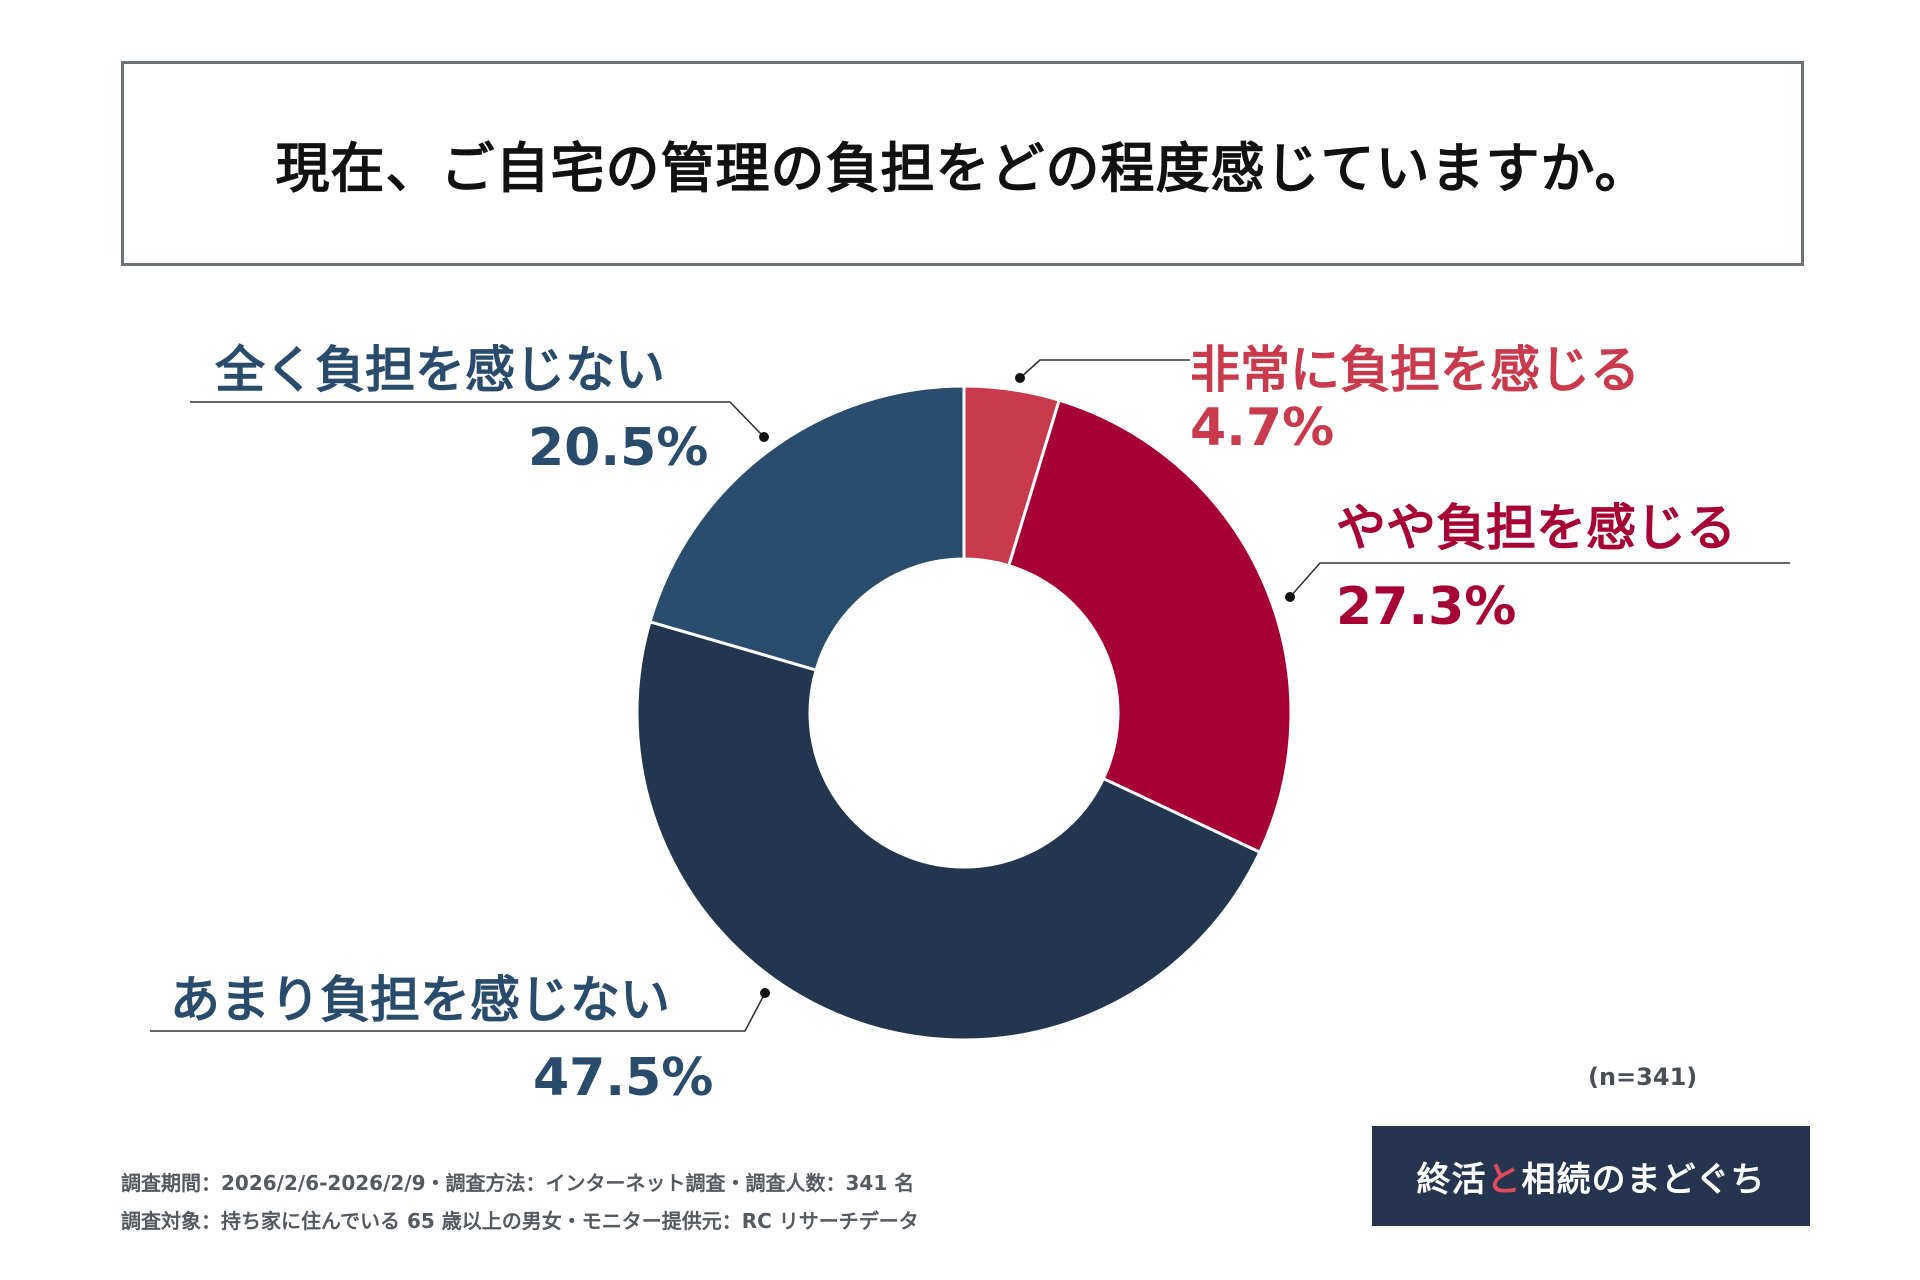 Image resolution: width=1920 pixels, height=1280 pixels. What do you see at coordinates (1451, 1179) in the screenshot?
I see `logo-text-1: 終活` at bounding box center [1451, 1179].